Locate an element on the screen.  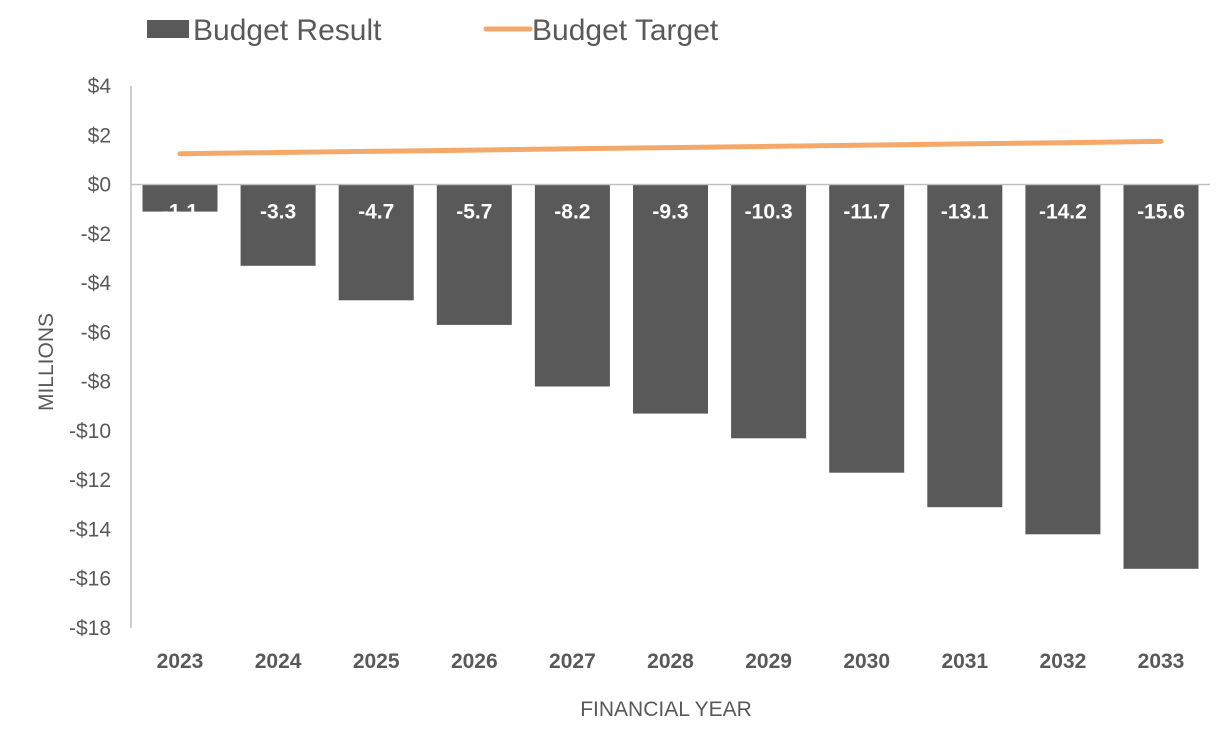
bar-2023 is located at coordinates (180, 198).